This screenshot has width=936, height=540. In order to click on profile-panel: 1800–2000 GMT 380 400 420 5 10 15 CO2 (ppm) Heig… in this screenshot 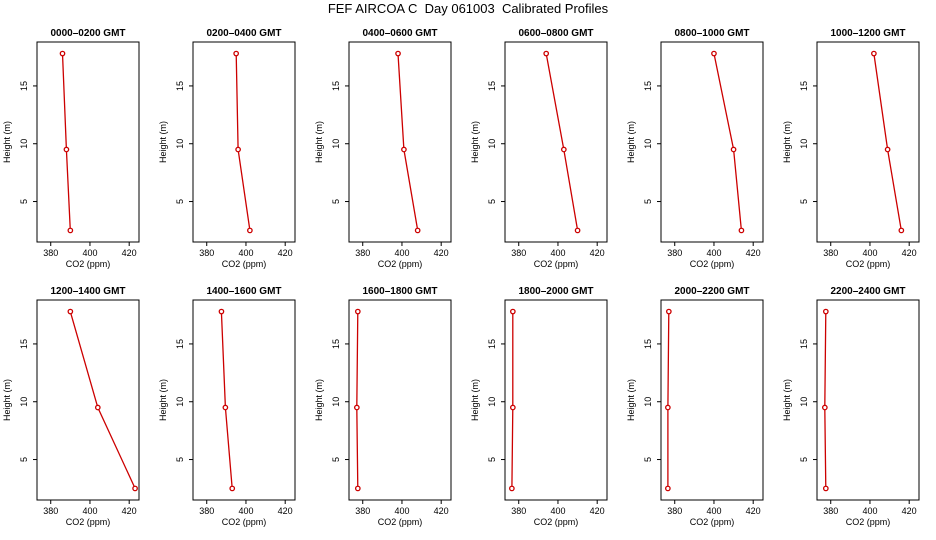, I will do `click(539, 406)`.